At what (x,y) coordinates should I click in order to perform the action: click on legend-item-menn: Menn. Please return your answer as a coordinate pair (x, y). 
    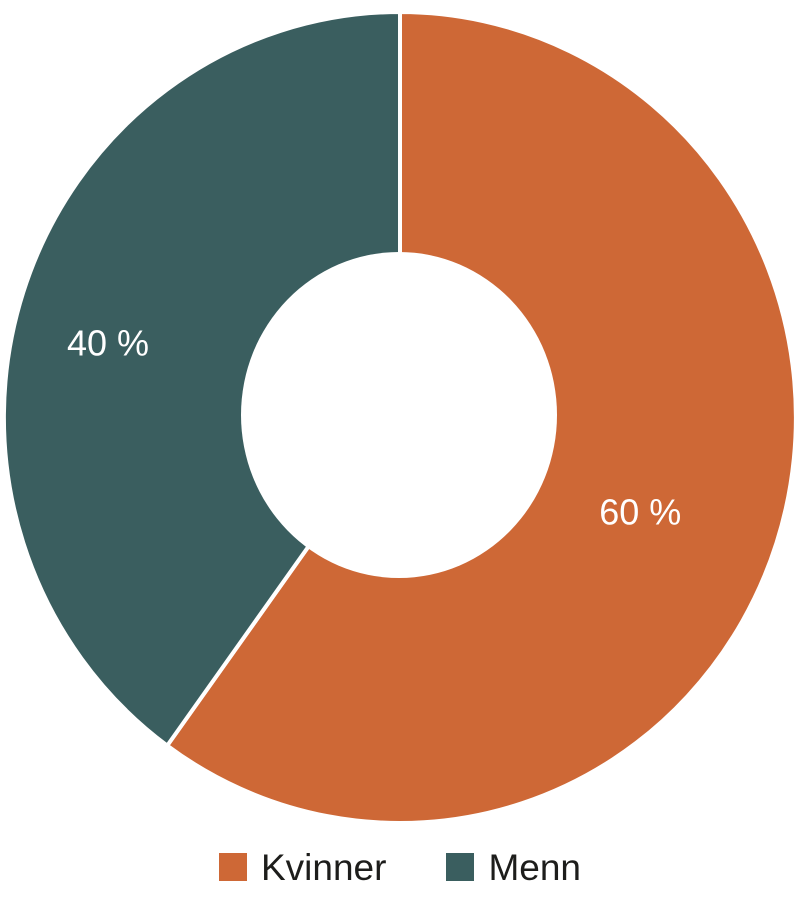
    Looking at the image, I should click on (513, 867).